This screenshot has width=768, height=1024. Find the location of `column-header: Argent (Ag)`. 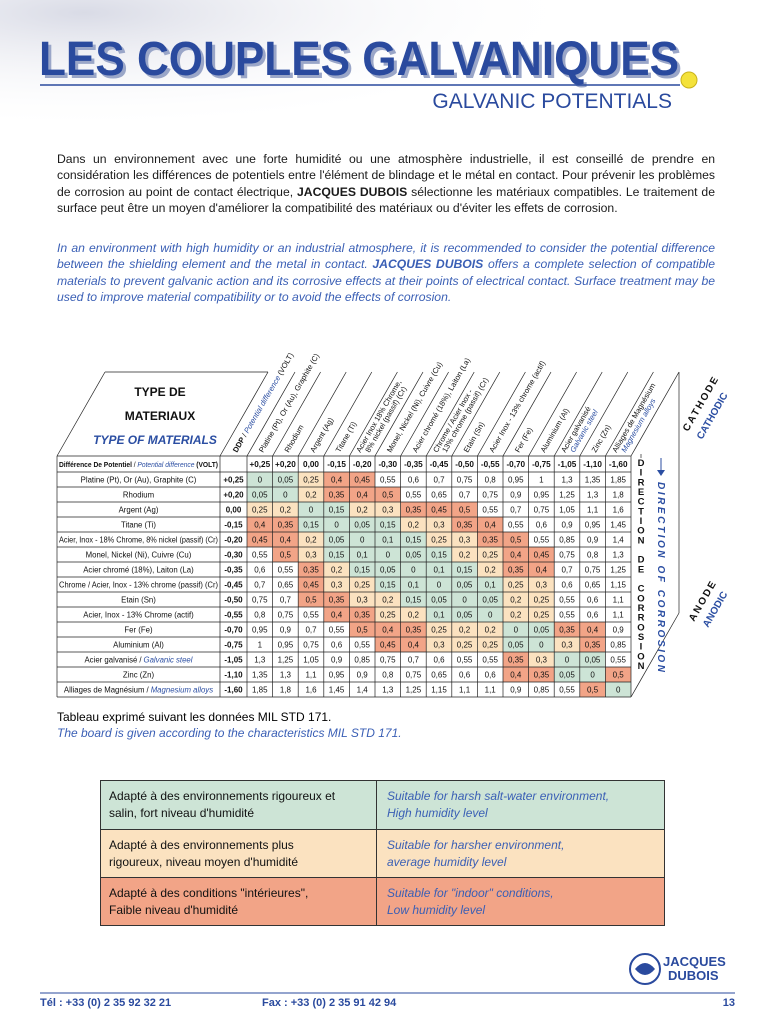

column-header: Argent (Ag) is located at coordinates (321, 434).